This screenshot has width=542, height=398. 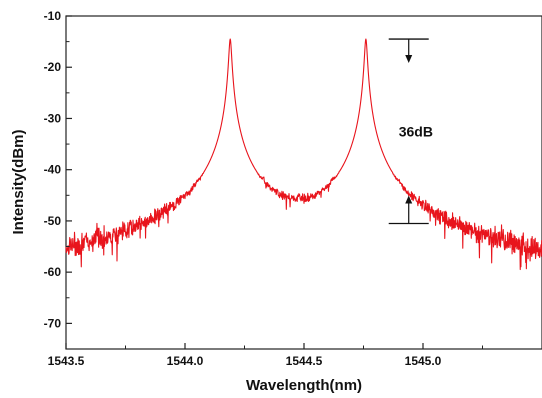 I want to click on y-tick-label: -70, so click(x=53, y=323).